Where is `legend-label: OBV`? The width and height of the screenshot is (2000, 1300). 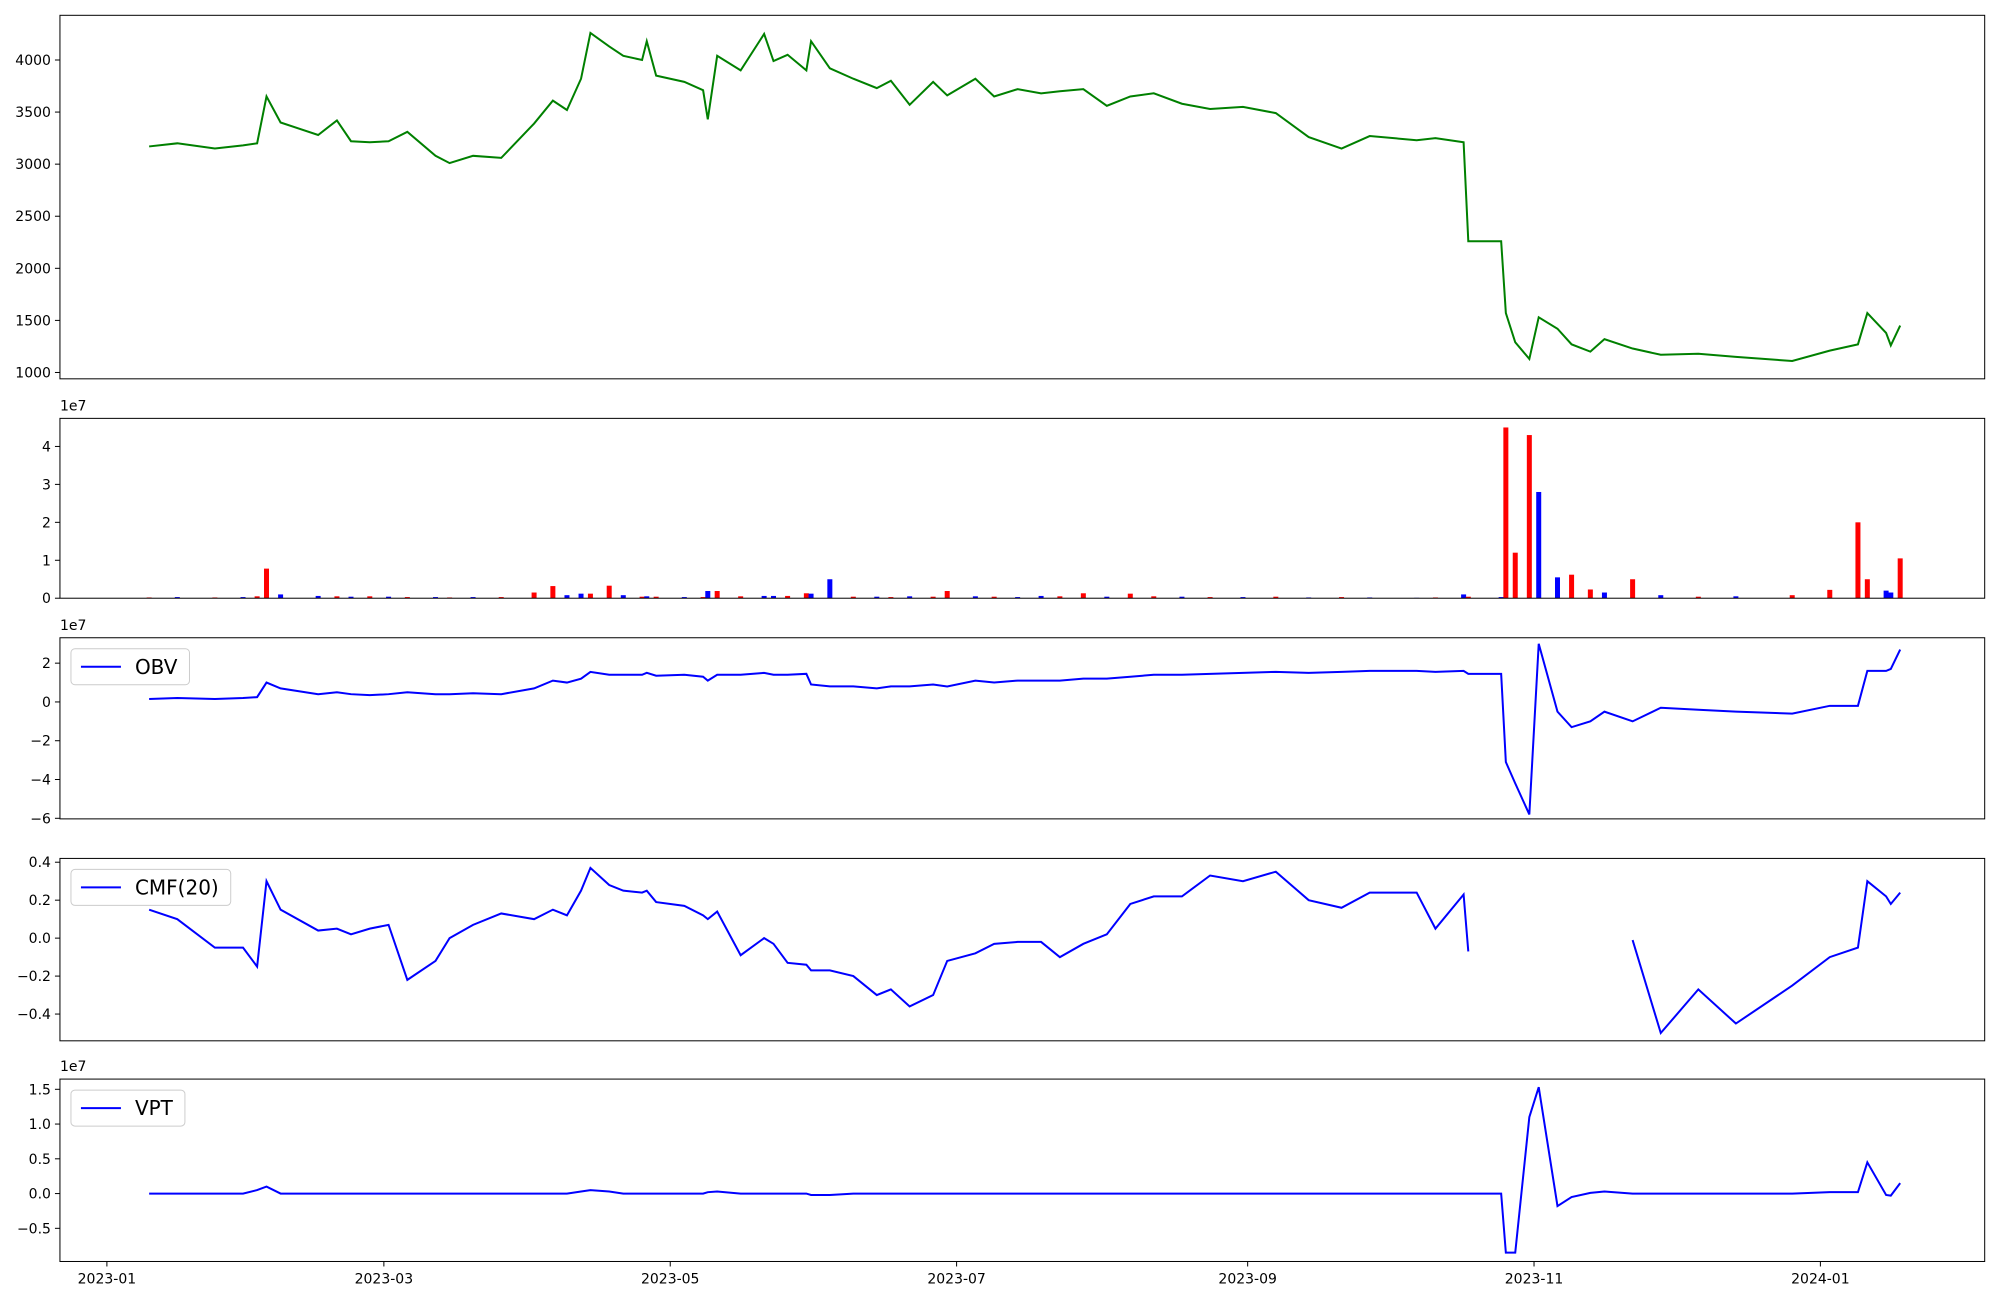 legend-label: OBV is located at coordinates (156, 667).